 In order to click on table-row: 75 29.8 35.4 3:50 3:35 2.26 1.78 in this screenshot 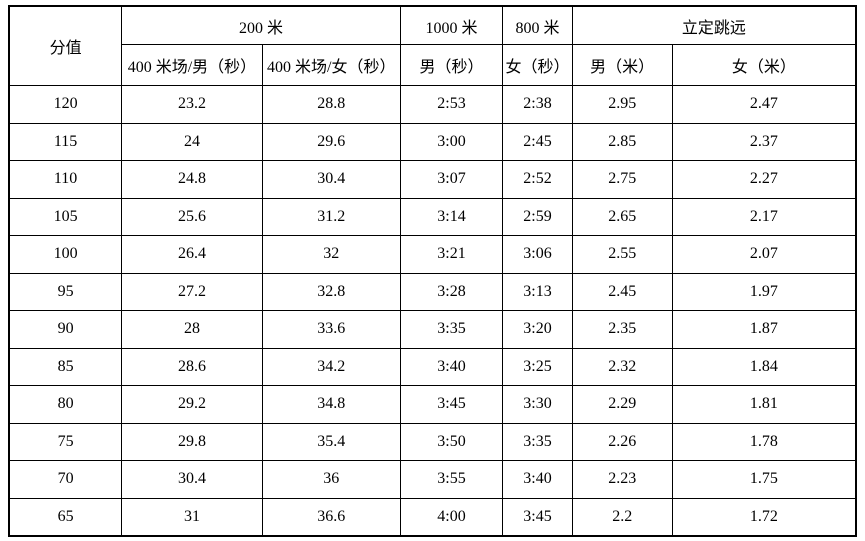, I will do `click(432, 441)`.